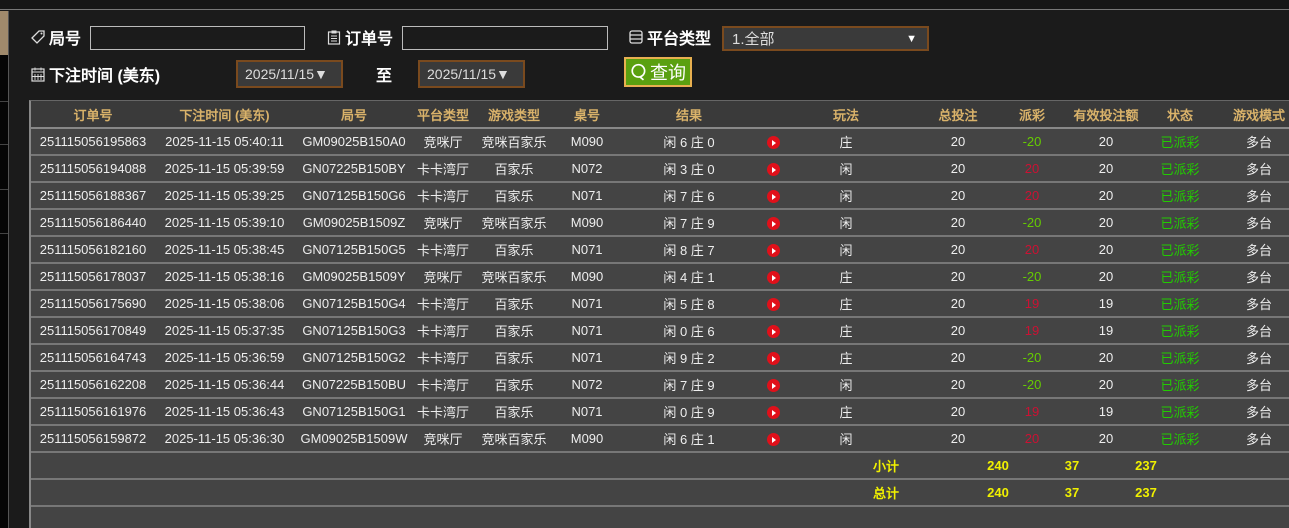 The height and width of the screenshot is (528, 1289). What do you see at coordinates (471, 74) in the screenshot?
I see `date-to-picker: 2025/11/15▼` at bounding box center [471, 74].